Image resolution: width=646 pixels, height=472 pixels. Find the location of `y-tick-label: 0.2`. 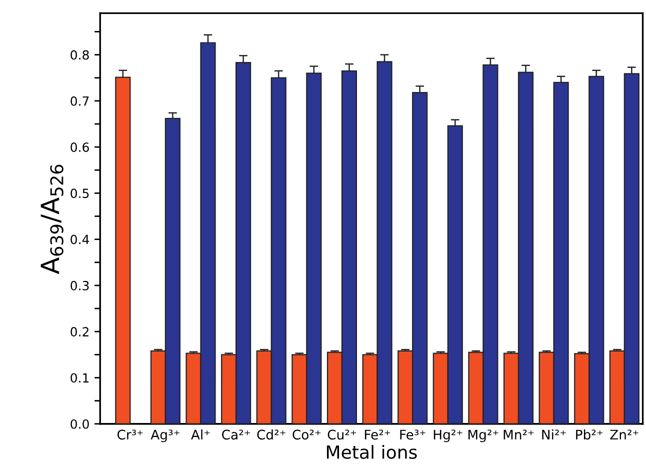

y-tick-label: 0.2 is located at coordinates (79, 332).